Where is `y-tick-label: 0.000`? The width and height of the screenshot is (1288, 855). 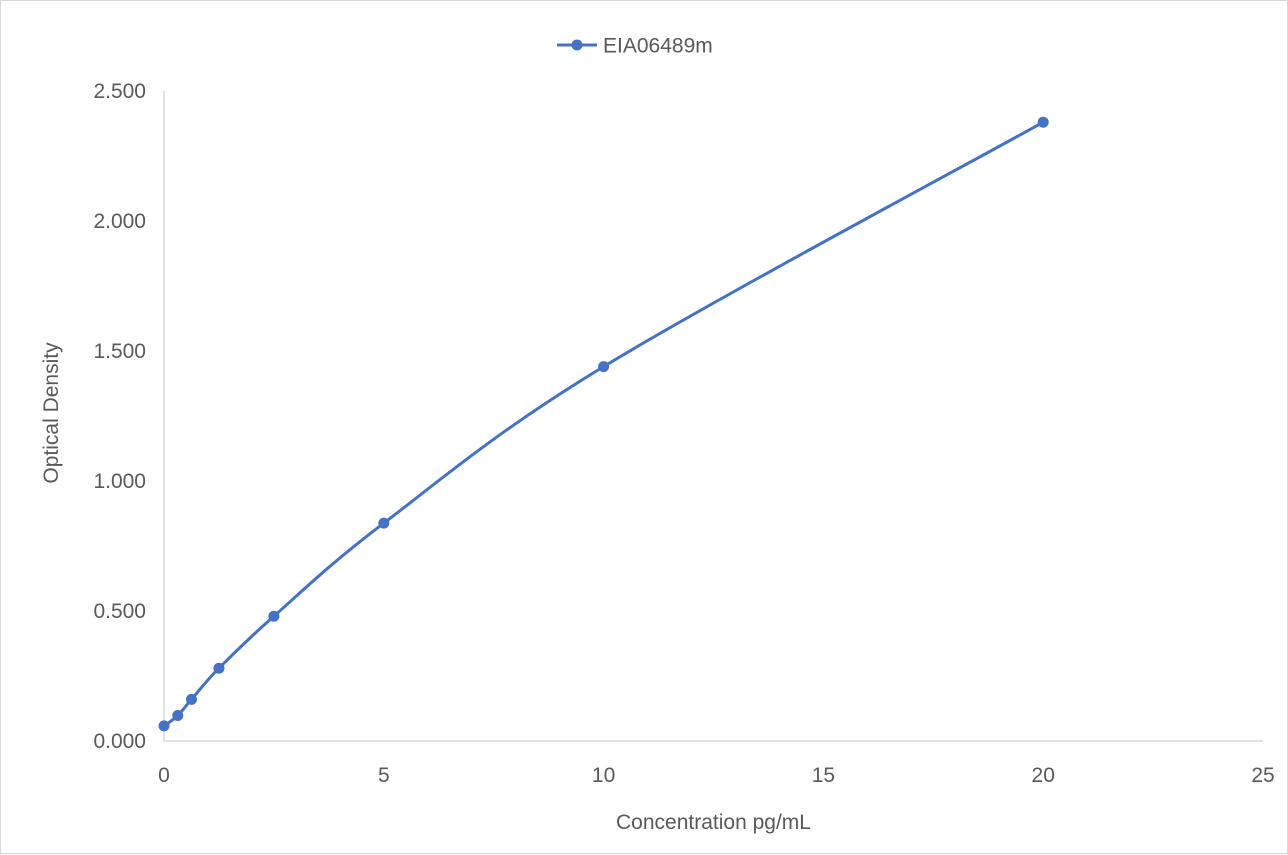 y-tick-label: 0.000 is located at coordinates (119, 741).